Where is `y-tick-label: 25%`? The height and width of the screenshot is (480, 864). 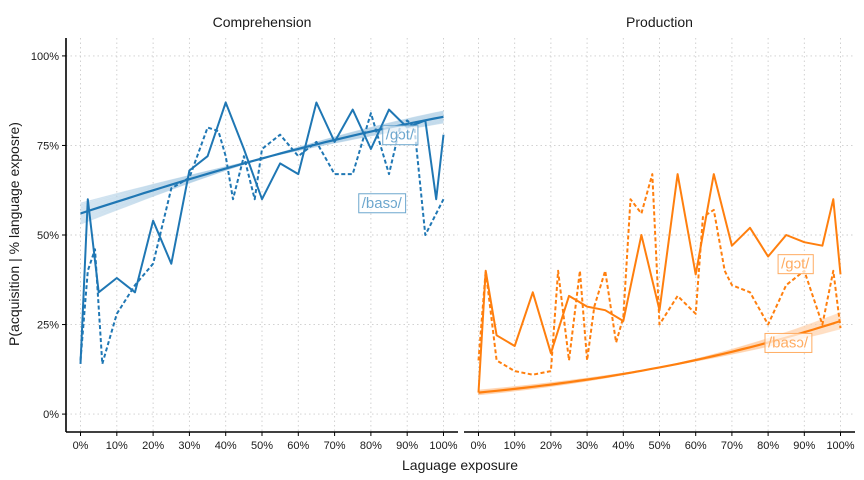
y-tick-label: 25% is located at coordinates (48, 326).